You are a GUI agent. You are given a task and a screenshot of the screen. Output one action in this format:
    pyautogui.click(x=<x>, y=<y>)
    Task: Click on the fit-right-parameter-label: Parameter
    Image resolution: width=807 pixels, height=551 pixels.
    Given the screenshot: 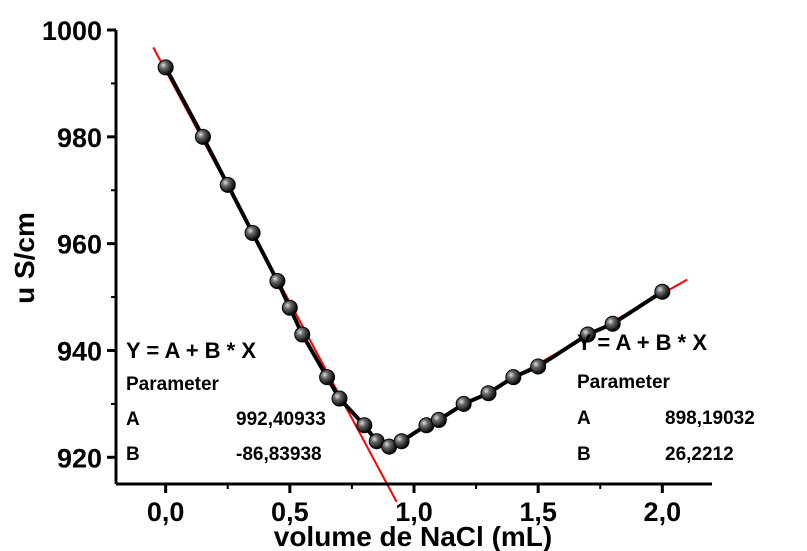 What is the action you would take?
    pyautogui.click(x=624, y=382)
    